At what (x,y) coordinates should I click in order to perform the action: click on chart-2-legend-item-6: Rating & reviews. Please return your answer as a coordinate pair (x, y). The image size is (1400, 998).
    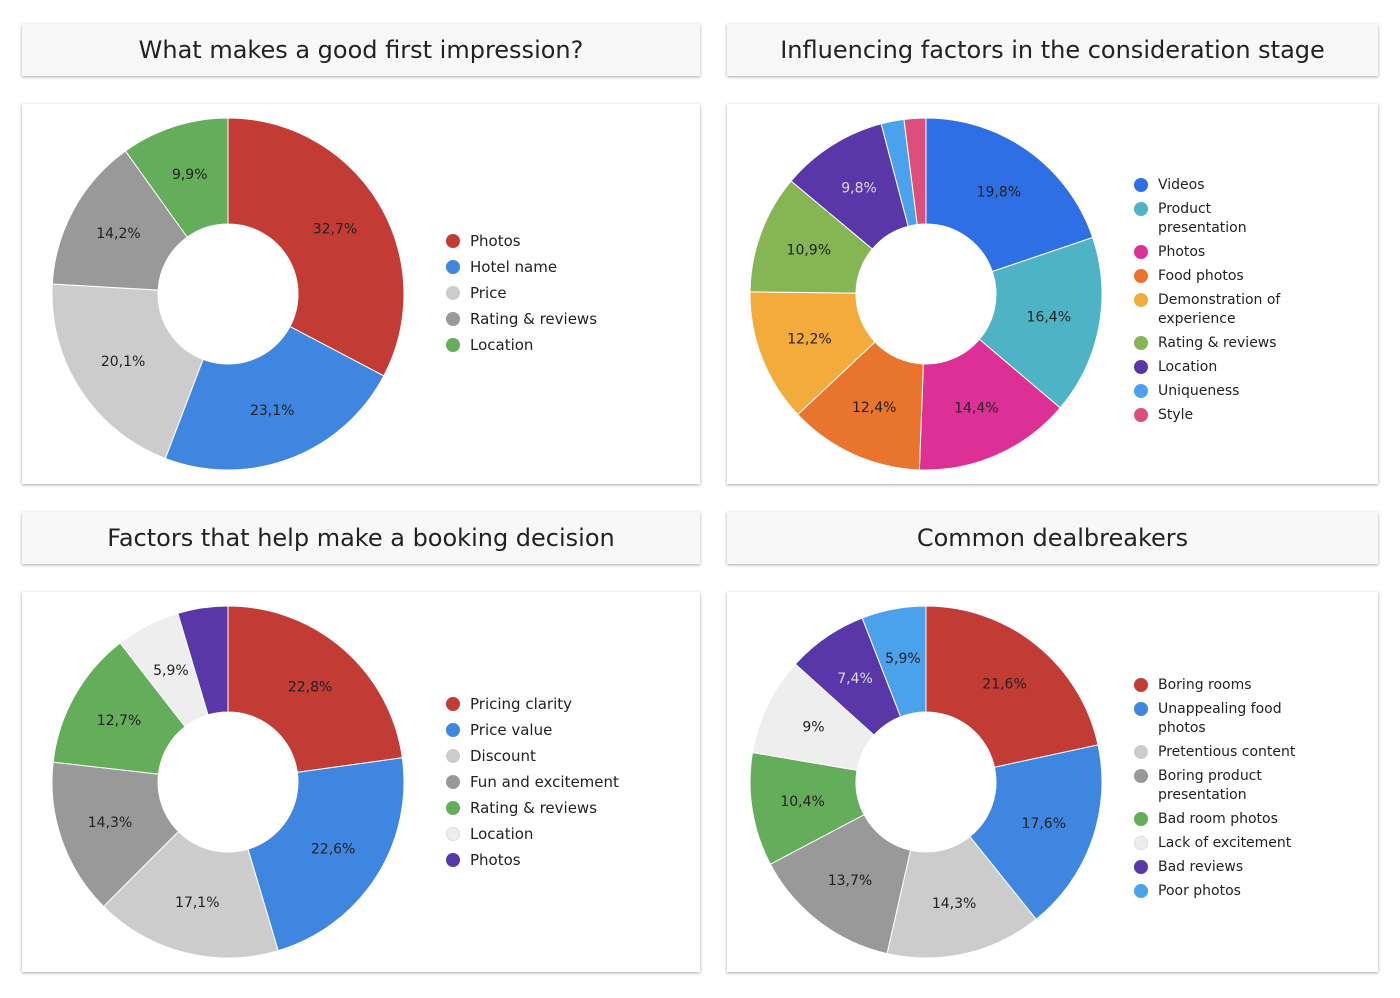
    Looking at the image, I should click on (1216, 343).